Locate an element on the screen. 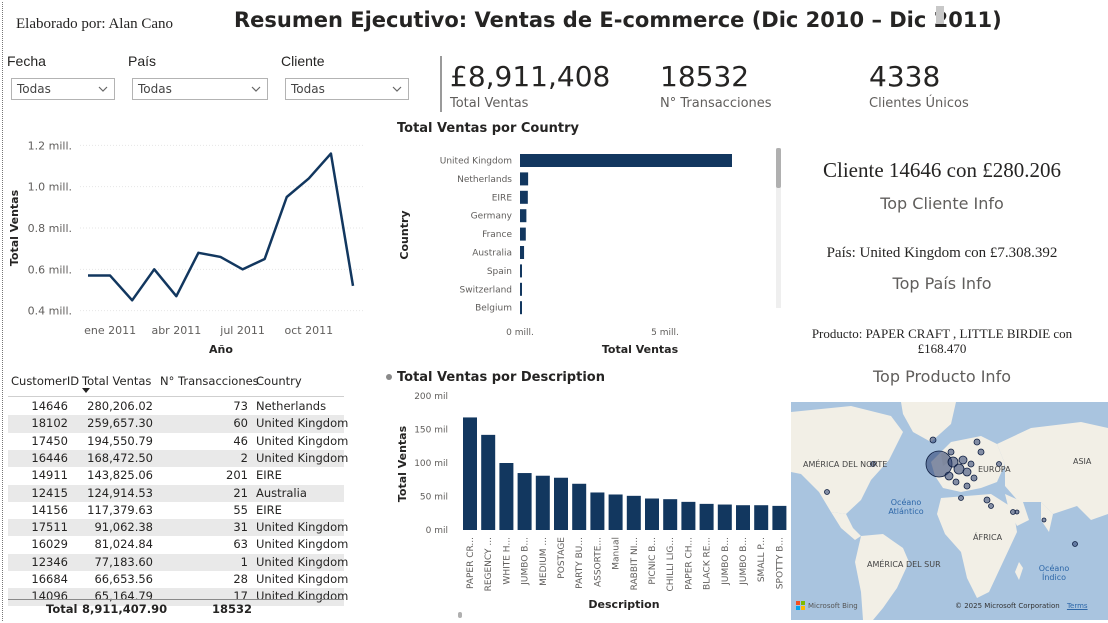 This screenshot has width=1108, height=623. map-bubbles is located at coordinates (949, 511).